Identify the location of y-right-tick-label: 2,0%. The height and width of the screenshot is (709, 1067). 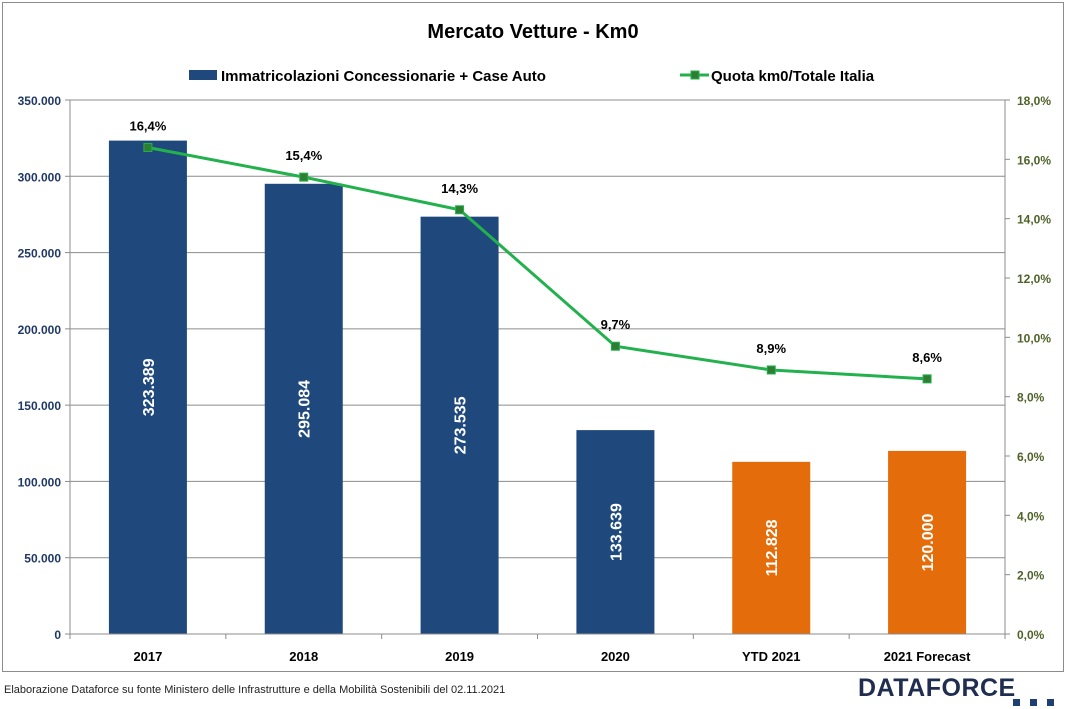
(1031, 576).